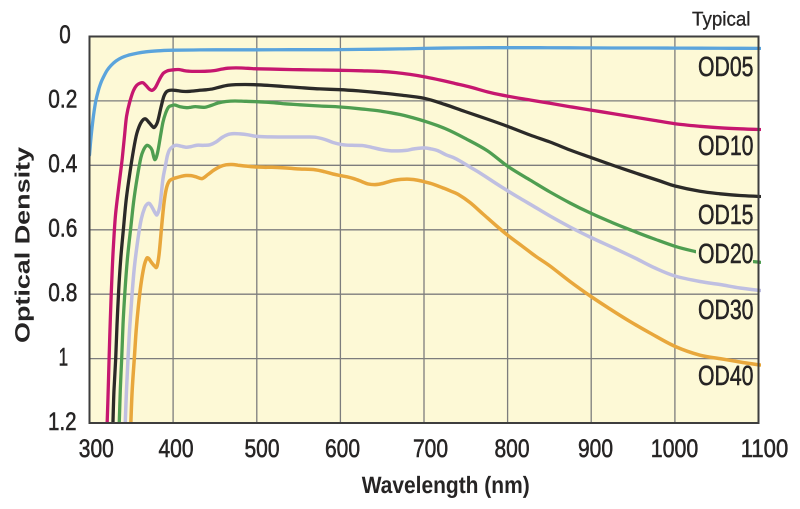  Describe the element at coordinates (726, 214) in the screenshot. I see `svg-text: OD15` at that location.